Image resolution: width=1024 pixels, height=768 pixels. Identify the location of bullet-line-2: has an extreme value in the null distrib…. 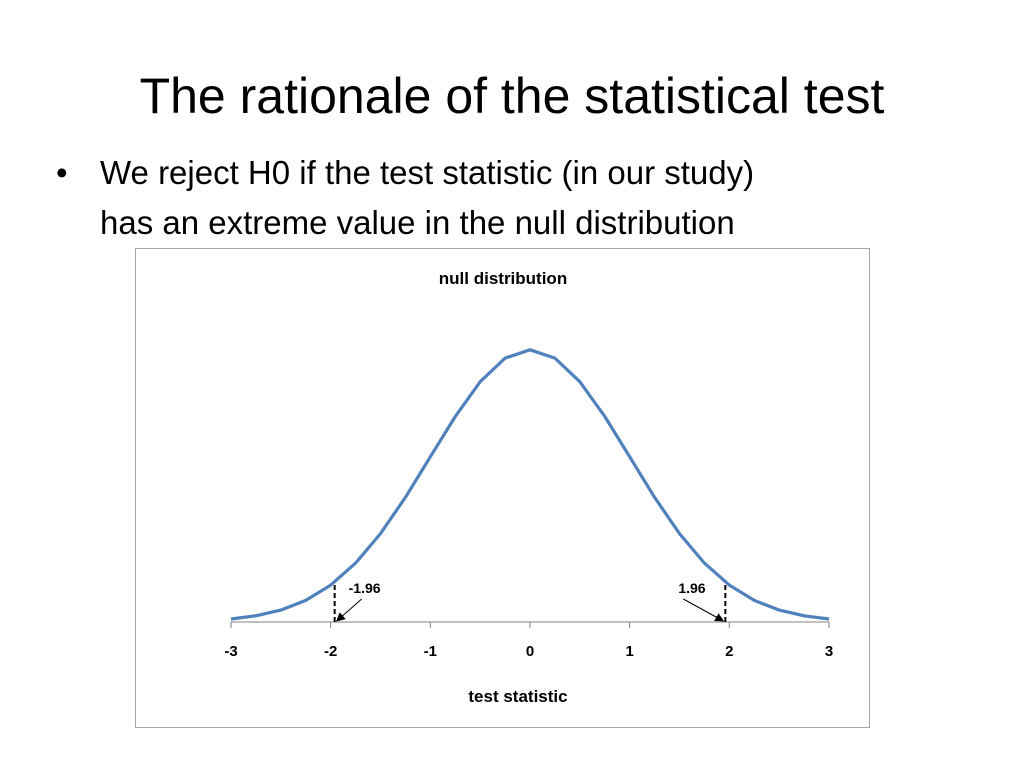
(417, 222).